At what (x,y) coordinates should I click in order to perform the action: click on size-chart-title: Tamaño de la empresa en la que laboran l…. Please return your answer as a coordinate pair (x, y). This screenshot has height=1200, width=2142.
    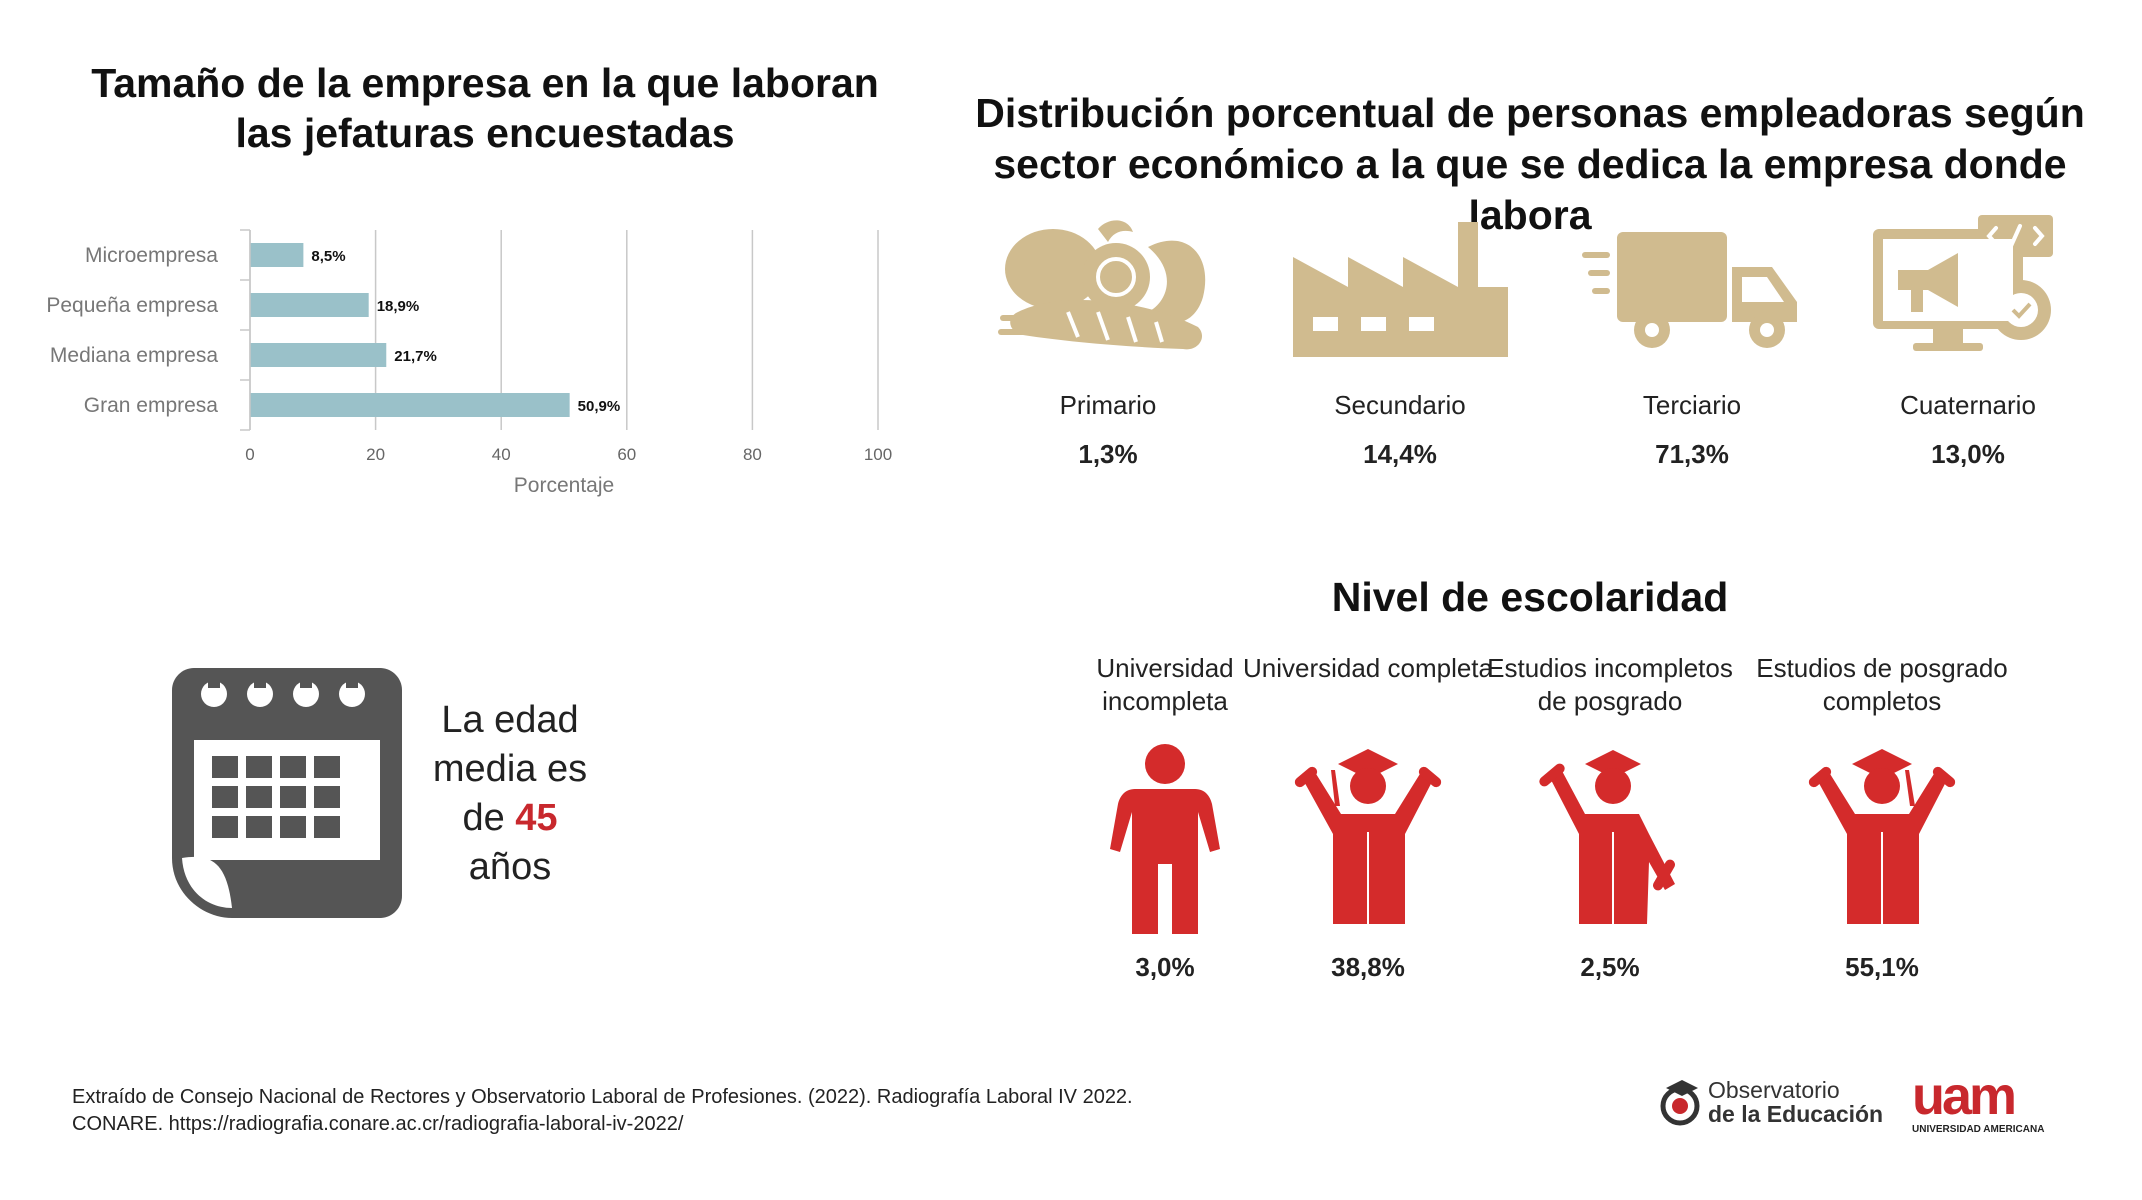
    Looking at the image, I should click on (485, 108).